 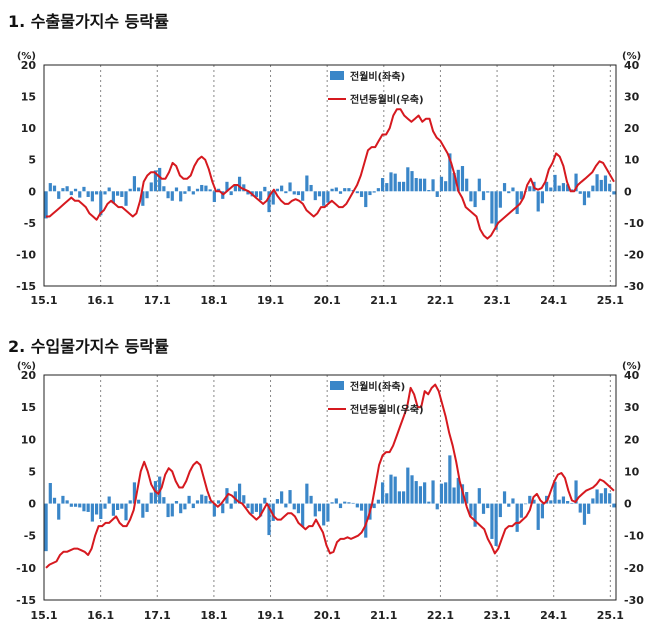 I want to click on x-tick-label: 16.1, so click(x=100, y=300).